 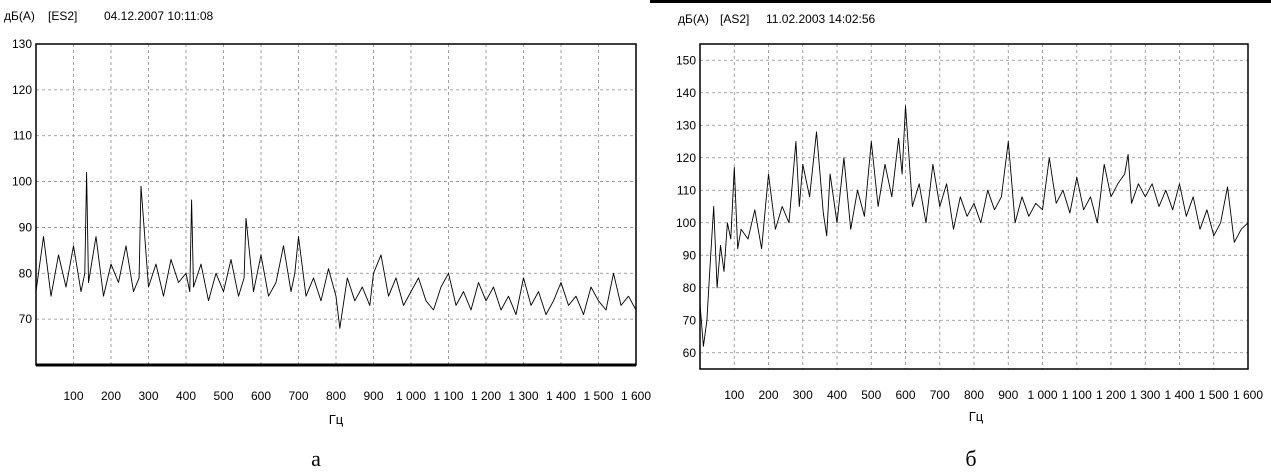 What do you see at coordinates (871, 395) in the screenshot?
I see `chartB-x-tick-label: 500` at bounding box center [871, 395].